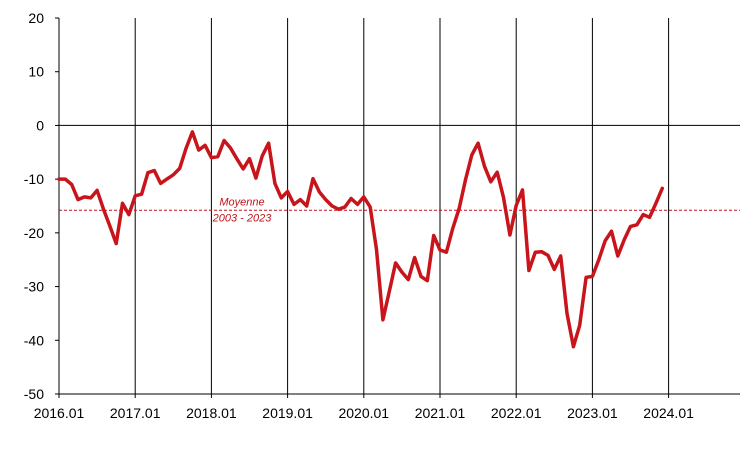  Describe the element at coordinates (34, 340) in the screenshot. I see `y-tick-label: -40` at that location.